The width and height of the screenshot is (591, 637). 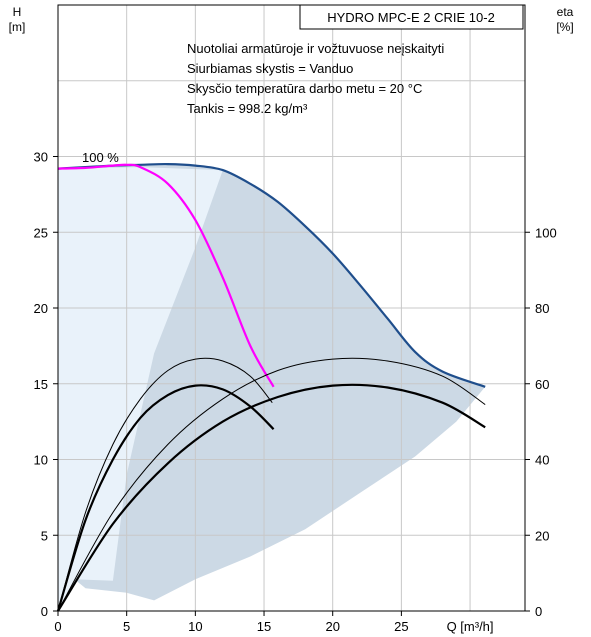 What do you see at coordinates (41, 157) in the screenshot?
I see `y-left-tick-label: 30` at bounding box center [41, 157].